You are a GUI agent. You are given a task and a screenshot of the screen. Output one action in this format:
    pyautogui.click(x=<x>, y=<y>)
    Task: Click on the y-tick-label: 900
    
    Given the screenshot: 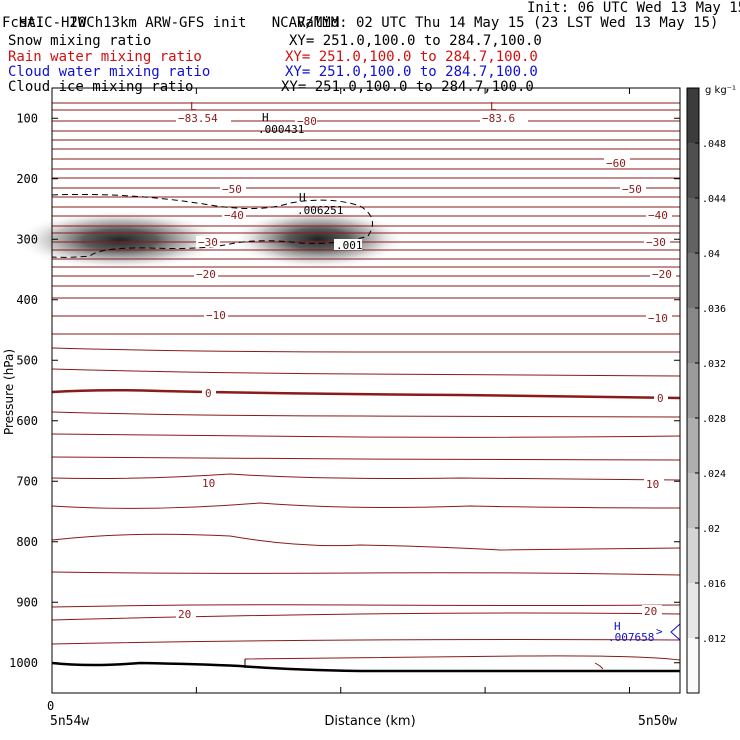 What is the action you would take?
    pyautogui.click(x=27, y=602)
    